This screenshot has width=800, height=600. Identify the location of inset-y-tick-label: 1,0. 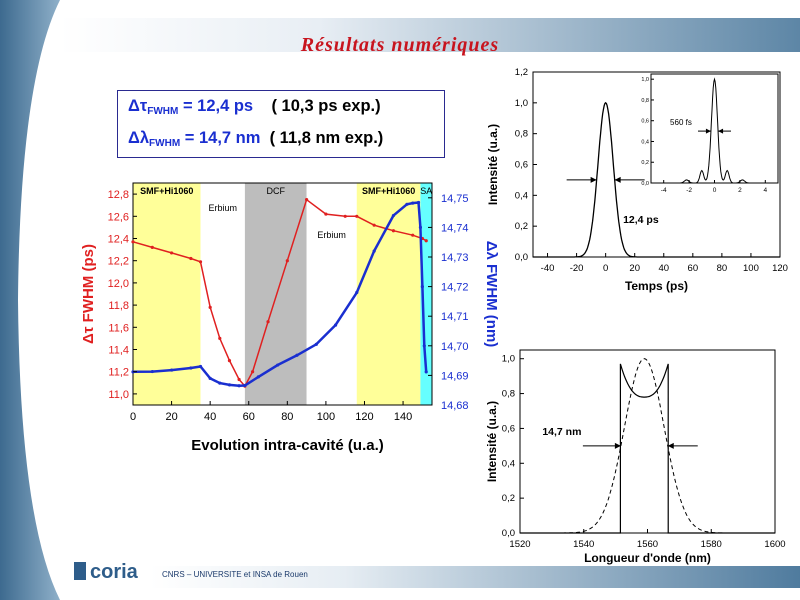
(645, 80).